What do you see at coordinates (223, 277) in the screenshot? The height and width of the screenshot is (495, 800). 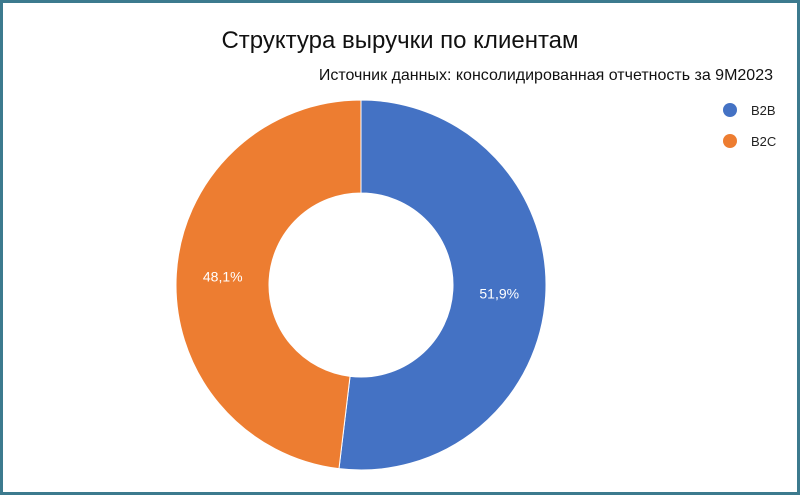 I see `slice-label-b2c: 48,1%` at bounding box center [223, 277].